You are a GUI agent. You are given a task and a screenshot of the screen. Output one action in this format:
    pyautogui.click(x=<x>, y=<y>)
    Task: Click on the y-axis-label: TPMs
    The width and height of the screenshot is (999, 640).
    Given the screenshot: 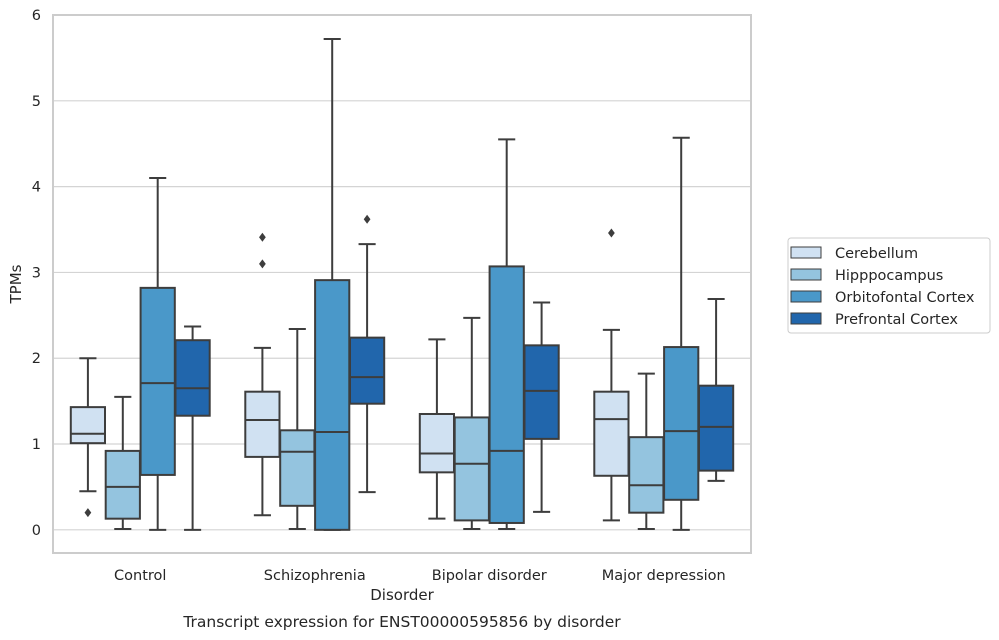 What is the action you would take?
    pyautogui.click(x=16, y=284)
    